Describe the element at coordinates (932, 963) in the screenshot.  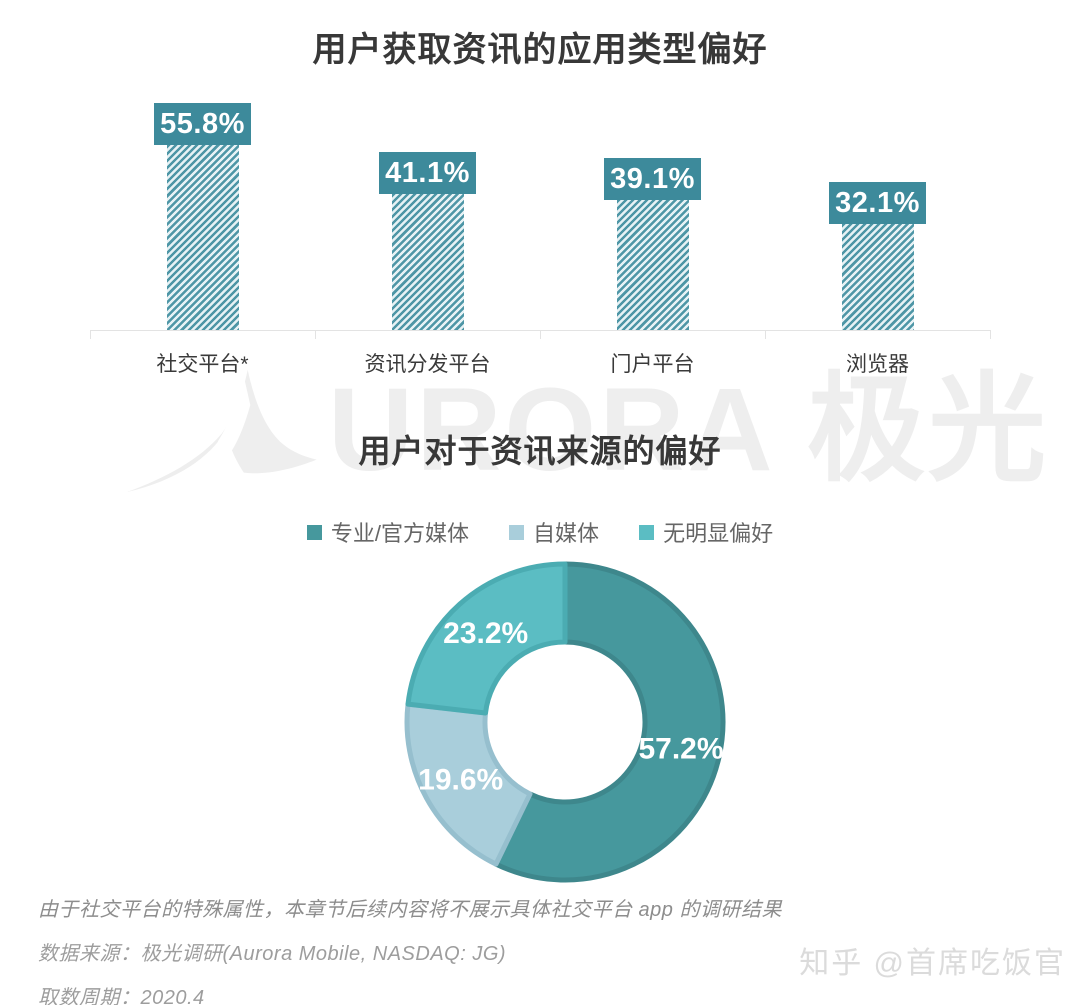
I see `zhihu-watermark: 知乎 @首席吃饭官` at that location.